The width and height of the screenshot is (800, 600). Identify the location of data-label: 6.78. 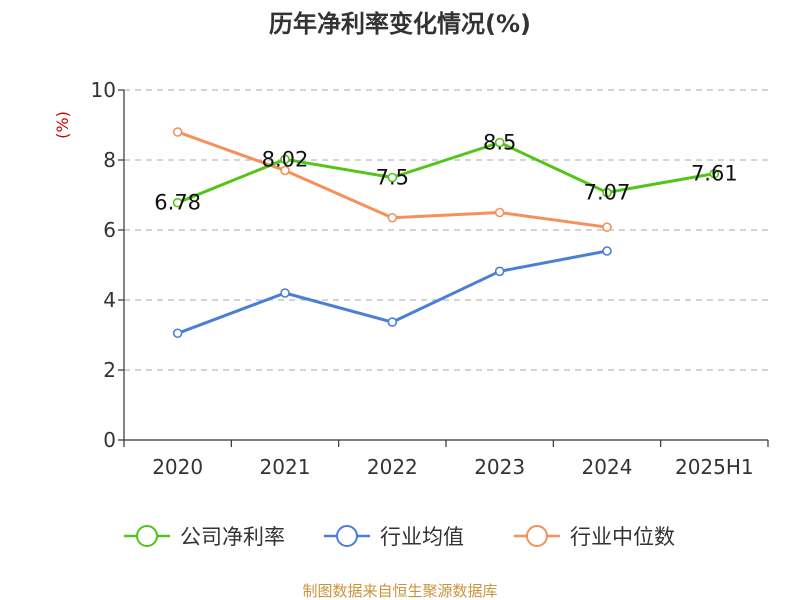
(177, 203).